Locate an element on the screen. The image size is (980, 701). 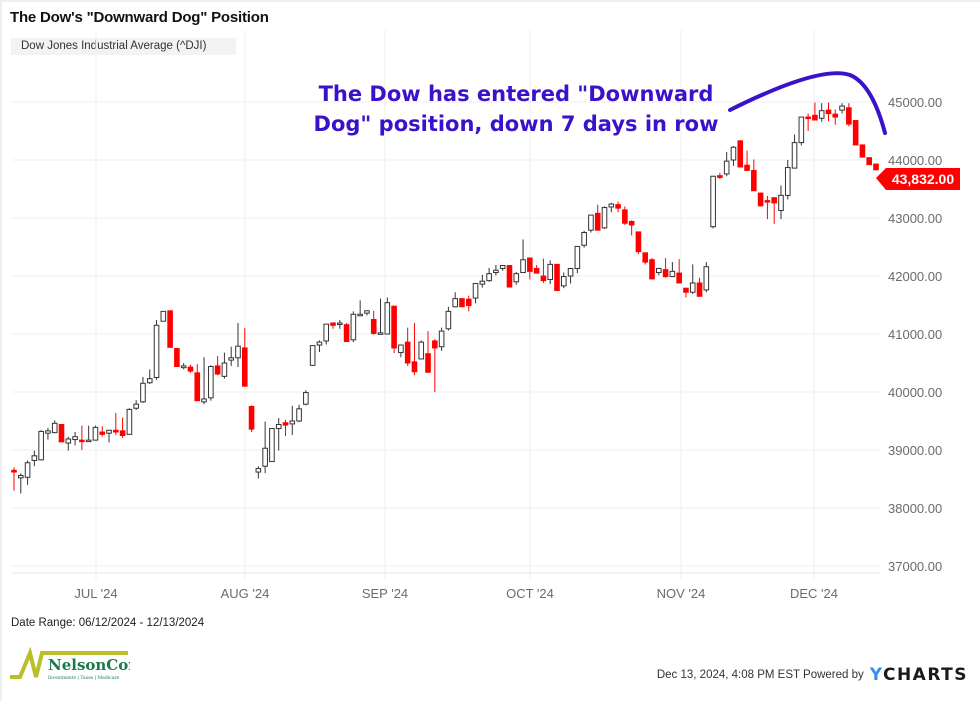
y-tick-label: 45000.00 is located at coordinates (915, 102).